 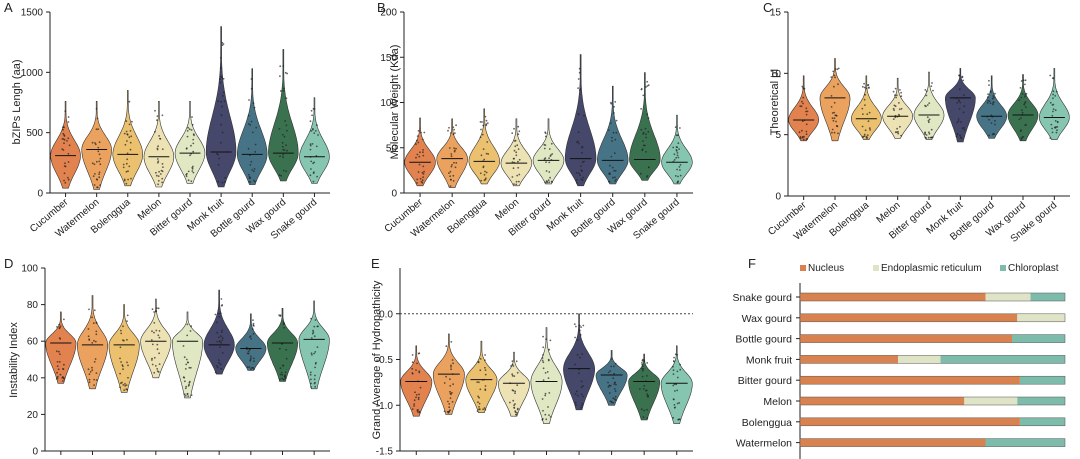 I want to click on panel-letter-d: D, so click(x=8, y=263).